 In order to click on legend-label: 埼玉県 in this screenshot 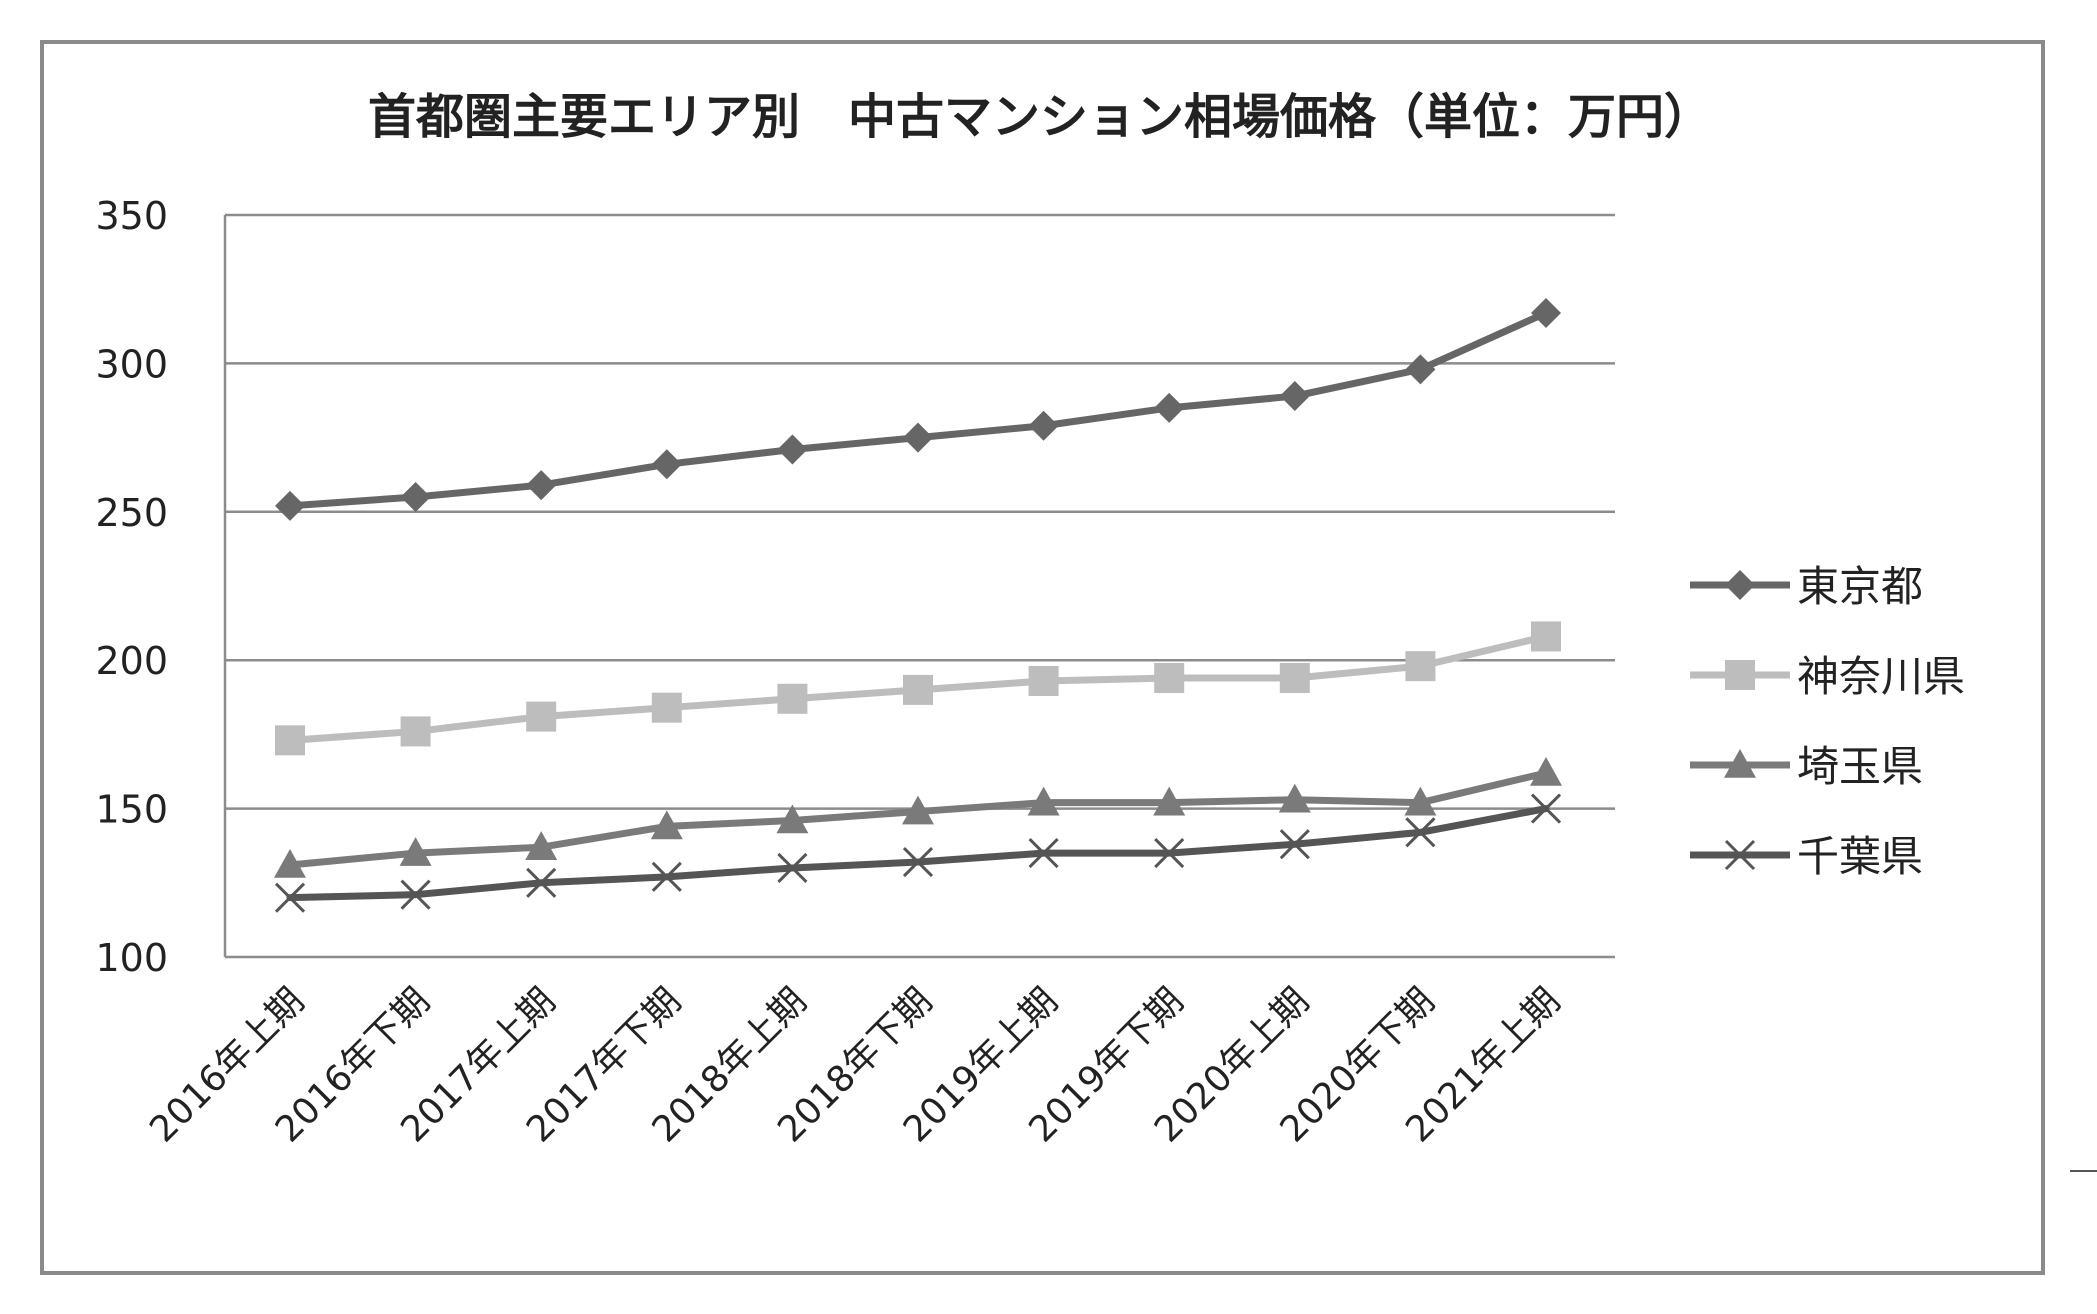, I will do `click(1860, 766)`.